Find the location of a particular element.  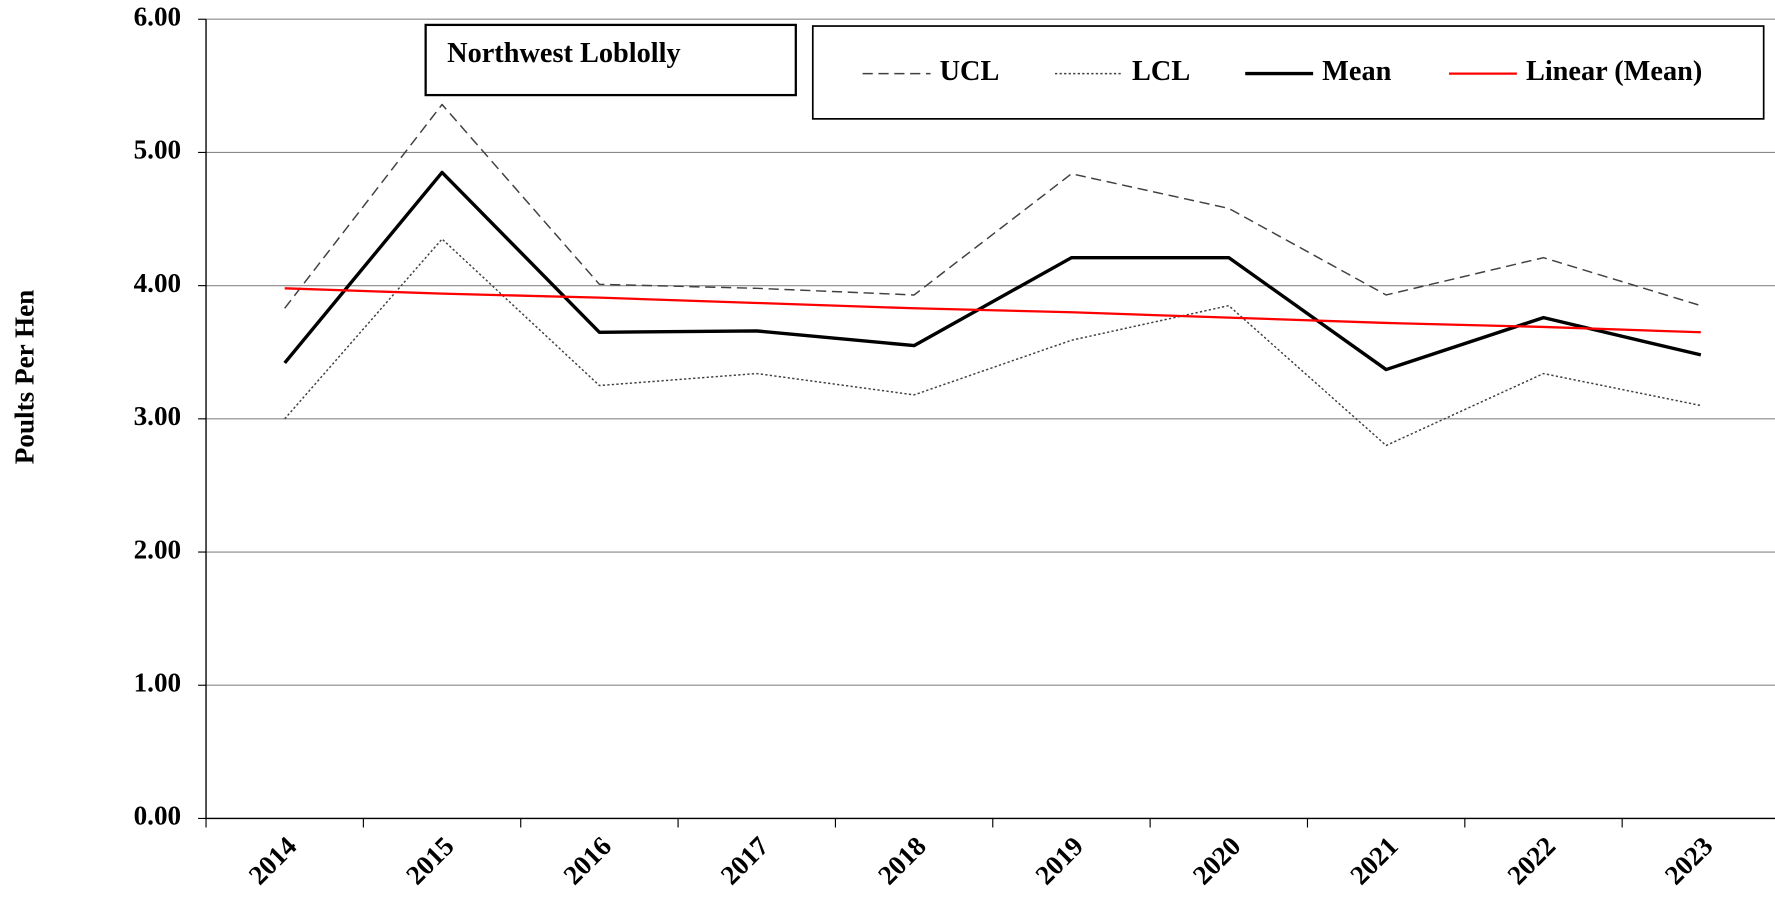

y-tick-label: 3.00 is located at coordinates (158, 416).